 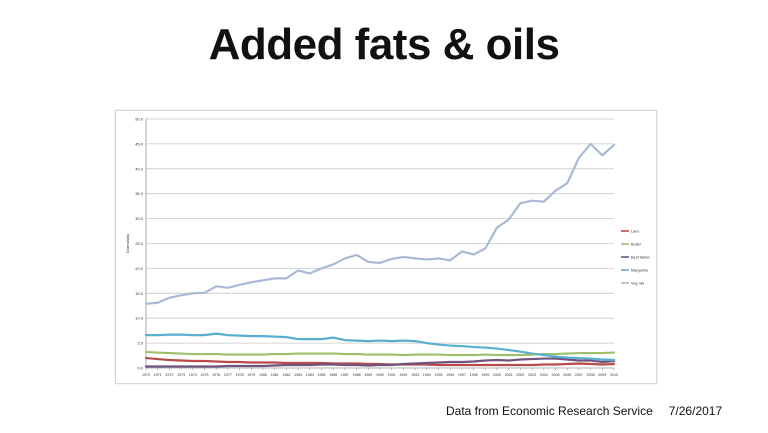 What do you see at coordinates (450, 375) in the screenshot?
I see `x-tick-label: 1996` at bounding box center [450, 375].